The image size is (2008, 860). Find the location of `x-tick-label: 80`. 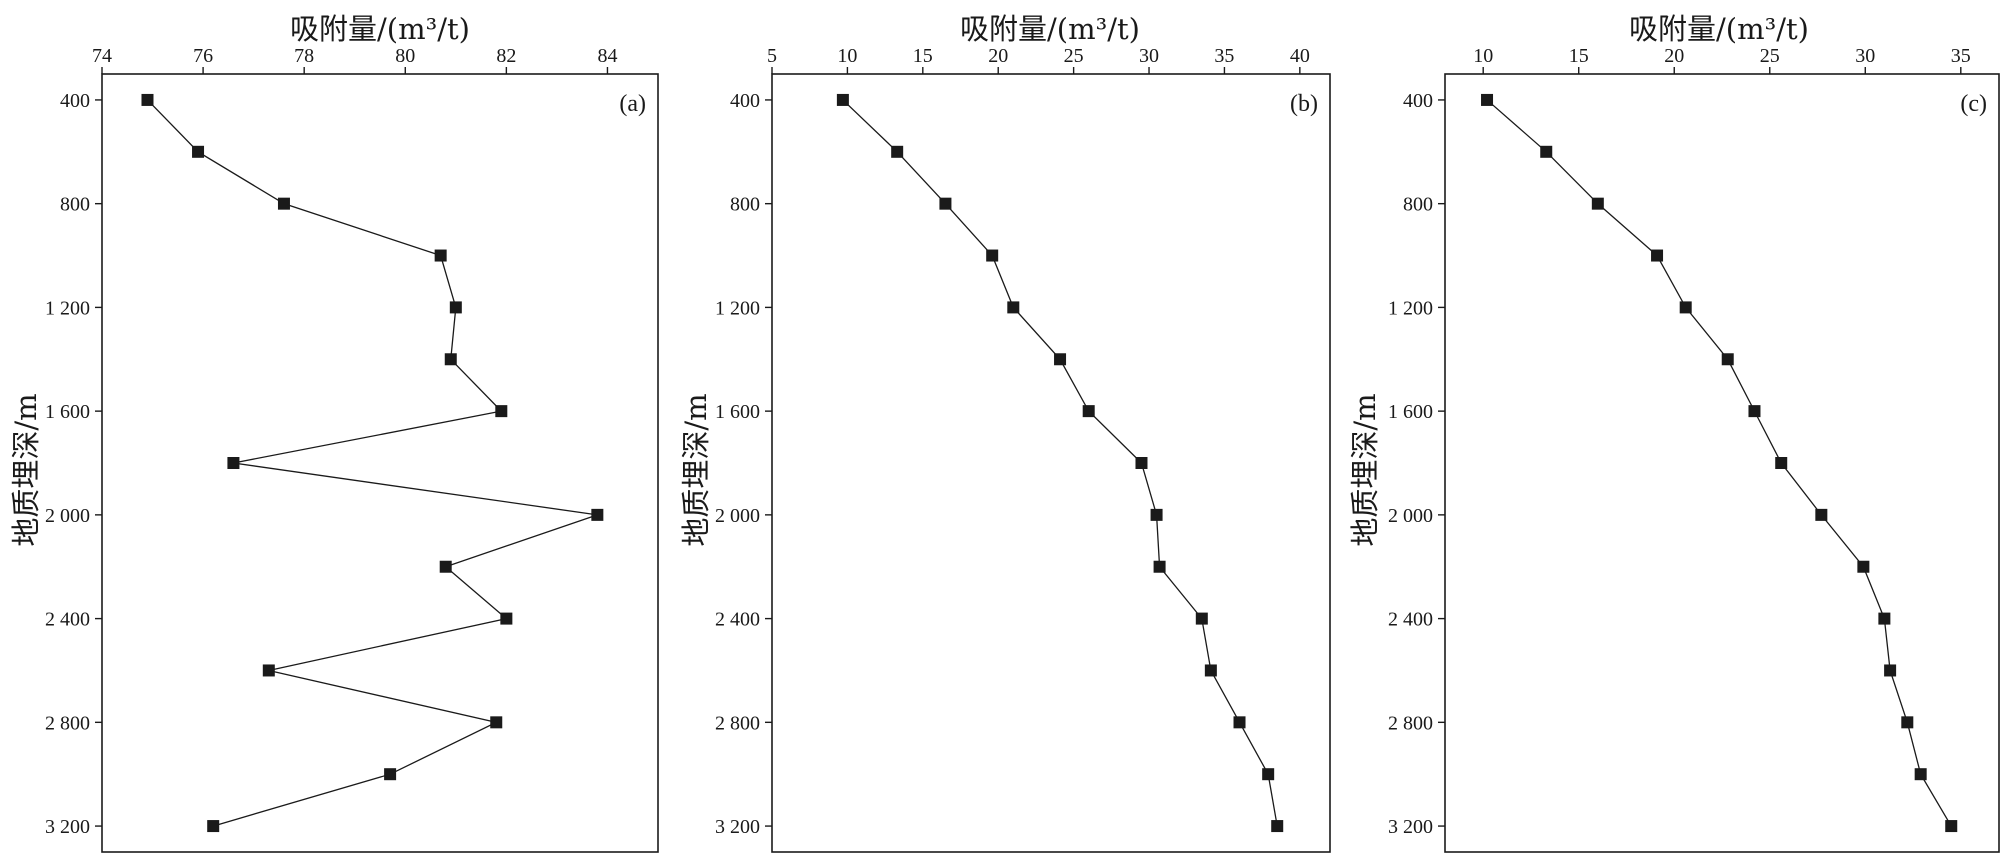

x-tick-label: 80 is located at coordinates (405, 56).